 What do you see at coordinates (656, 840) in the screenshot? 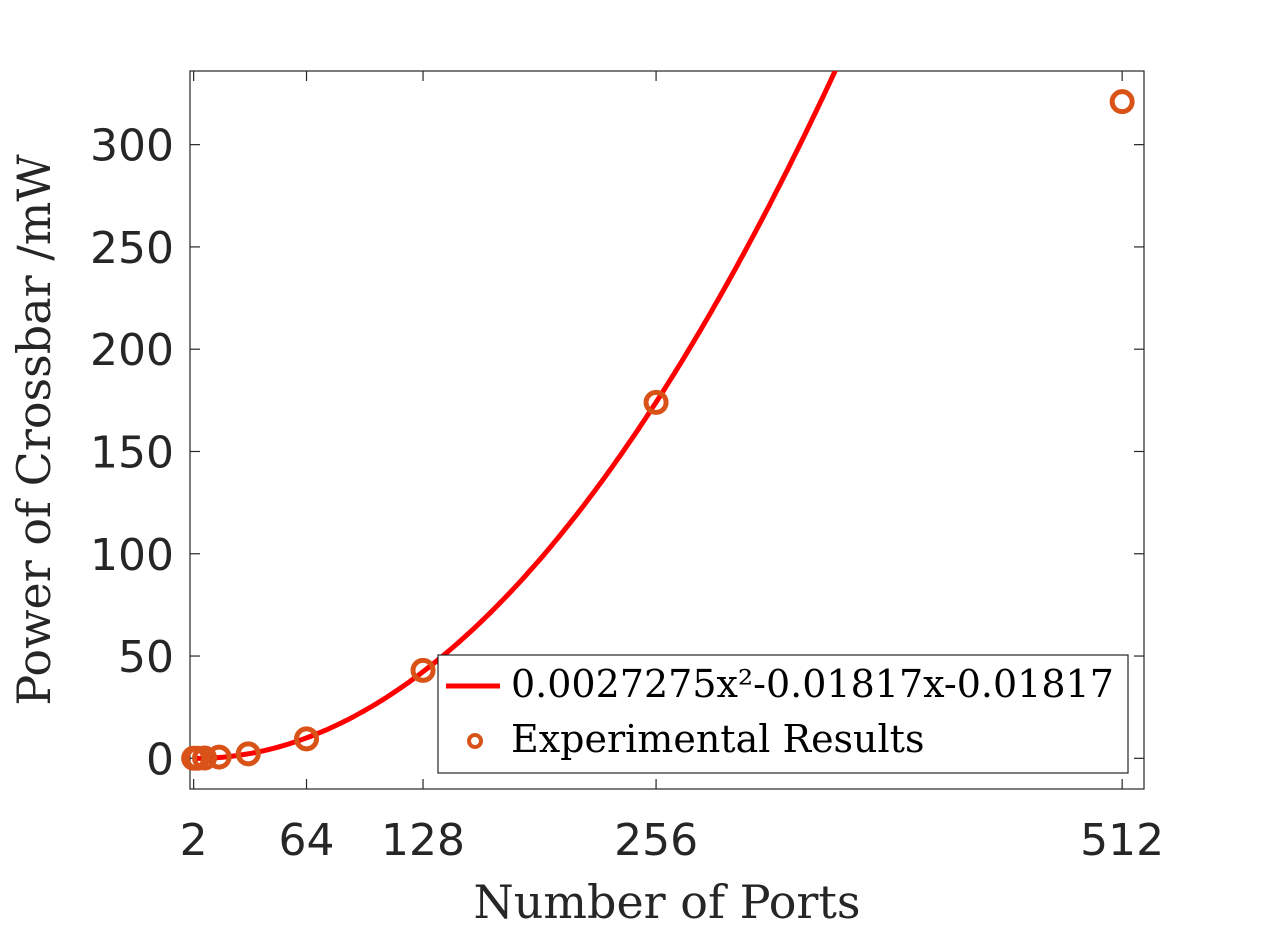
I see `x-tick-label: 256` at bounding box center [656, 840].